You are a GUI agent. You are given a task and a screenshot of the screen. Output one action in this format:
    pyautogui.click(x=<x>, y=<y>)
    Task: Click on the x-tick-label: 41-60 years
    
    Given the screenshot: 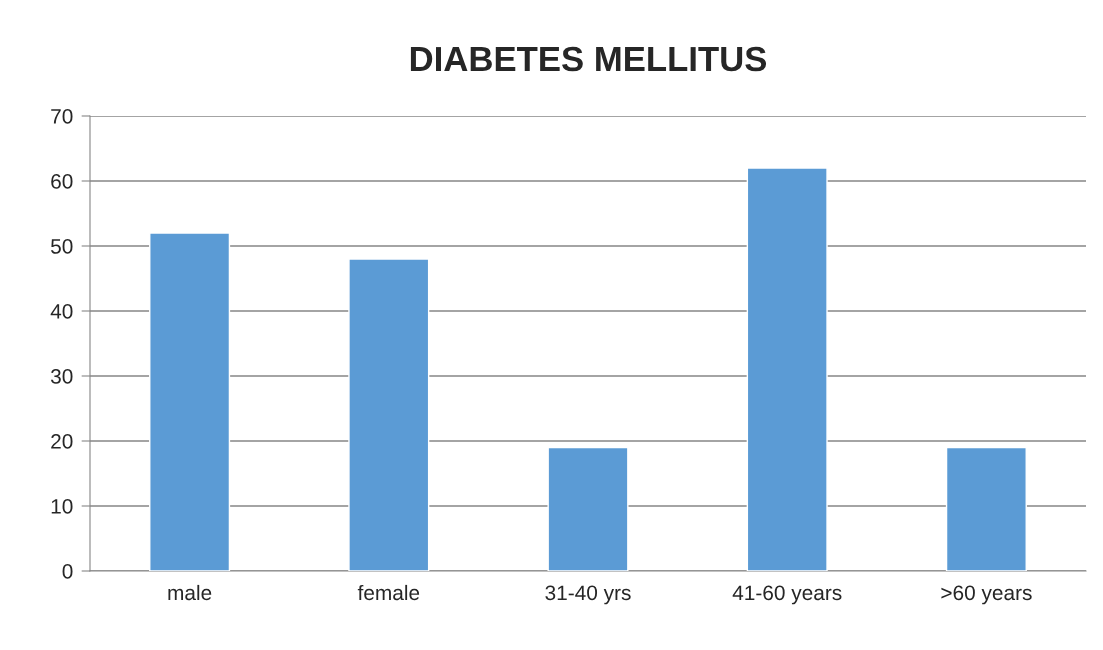 What is the action you would take?
    pyautogui.click(x=787, y=595)
    